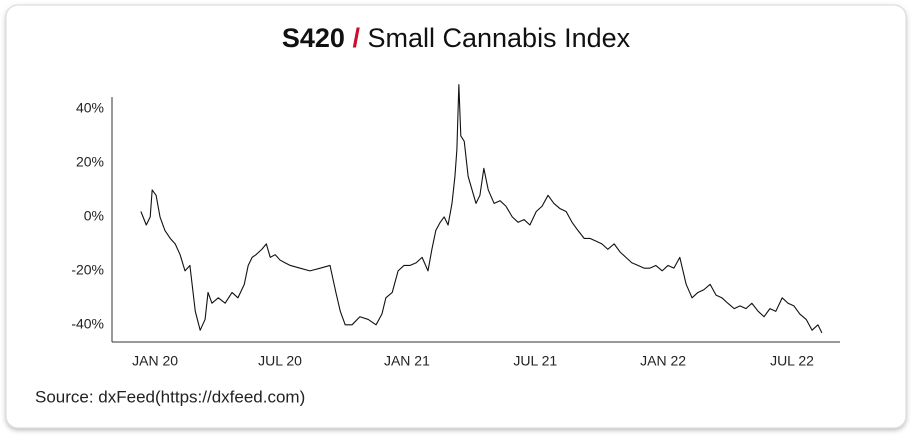 This screenshot has width=913, height=437. I want to click on title-ticker: S420, so click(313, 38).